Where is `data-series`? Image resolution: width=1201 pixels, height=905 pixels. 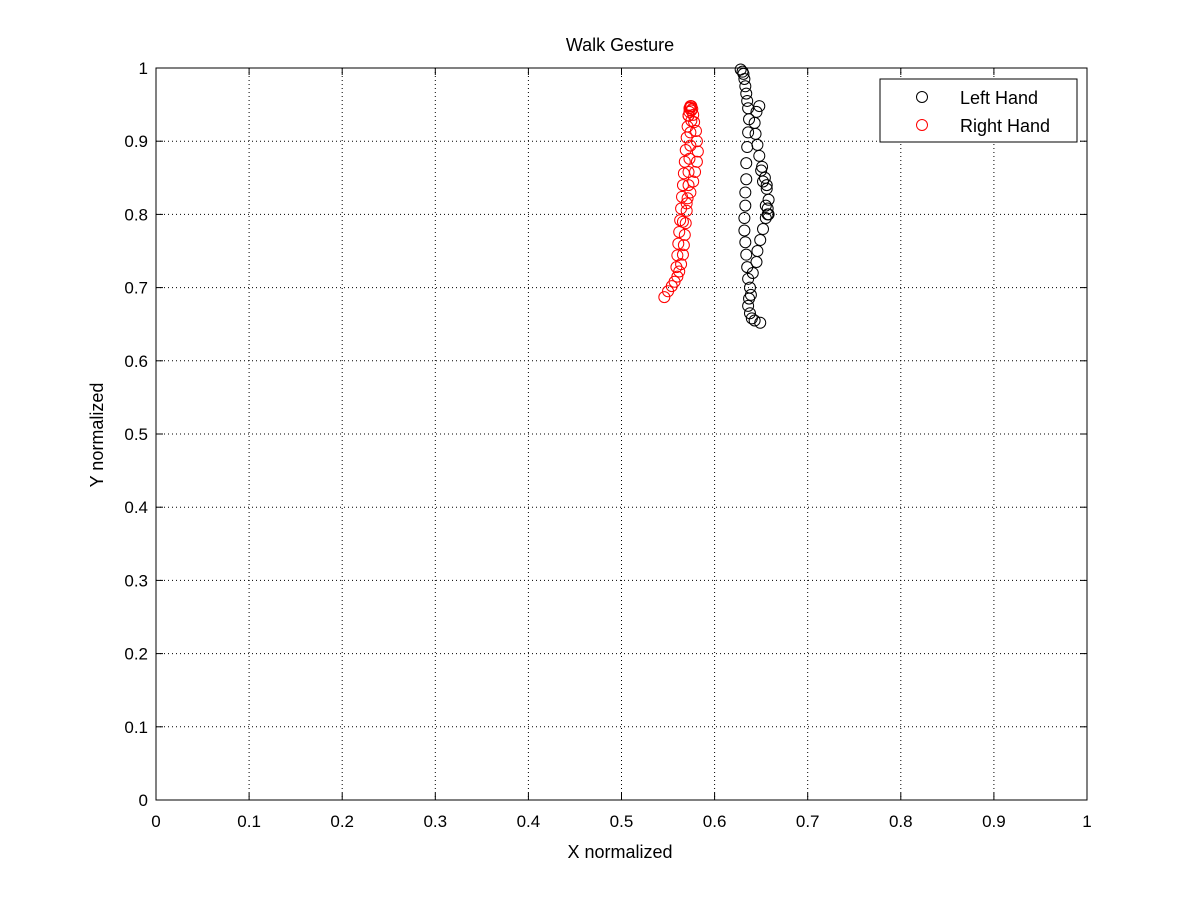 data-series is located at coordinates (716, 196).